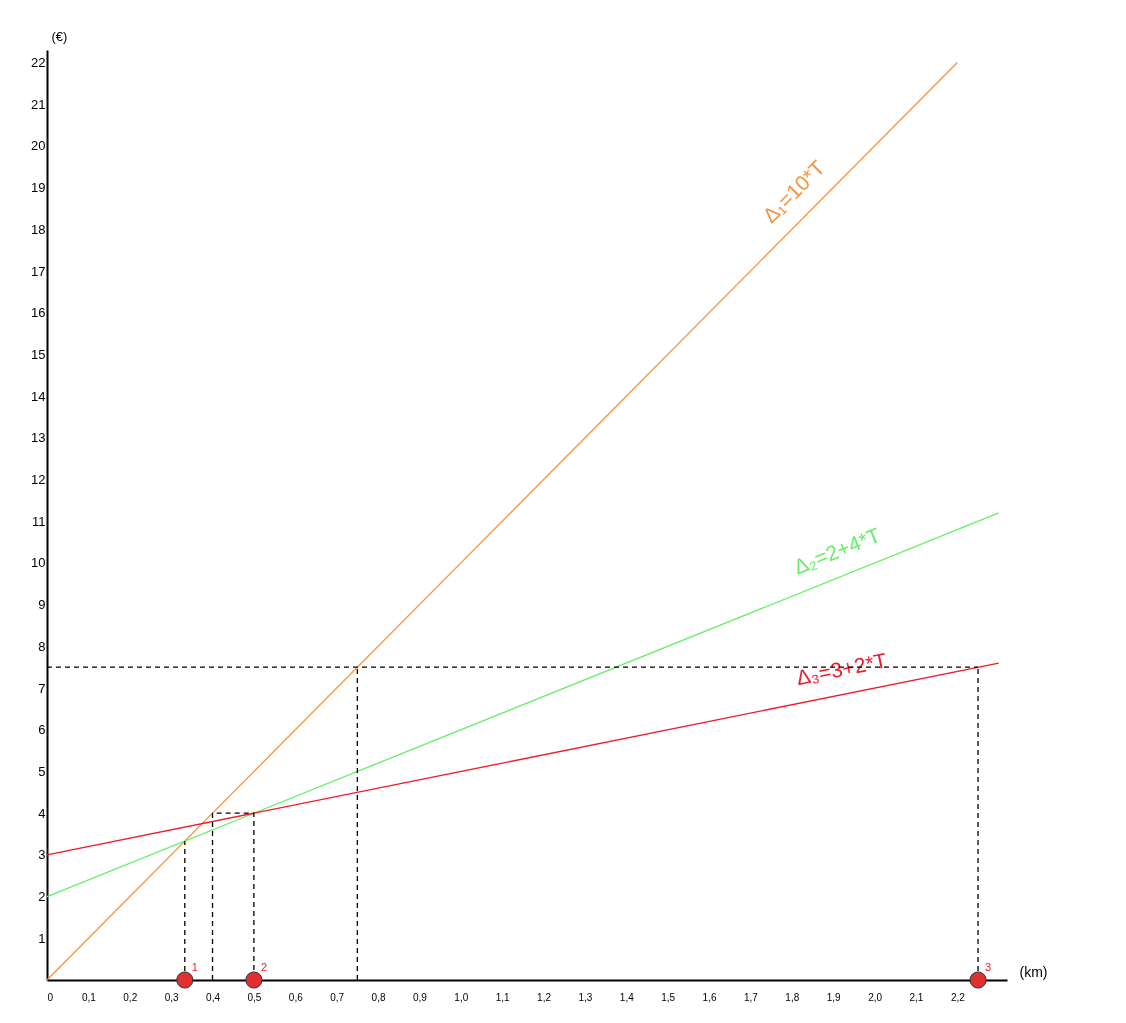  Describe the element at coordinates (194, 967) in the screenshot. I see `annotation: 1` at that location.